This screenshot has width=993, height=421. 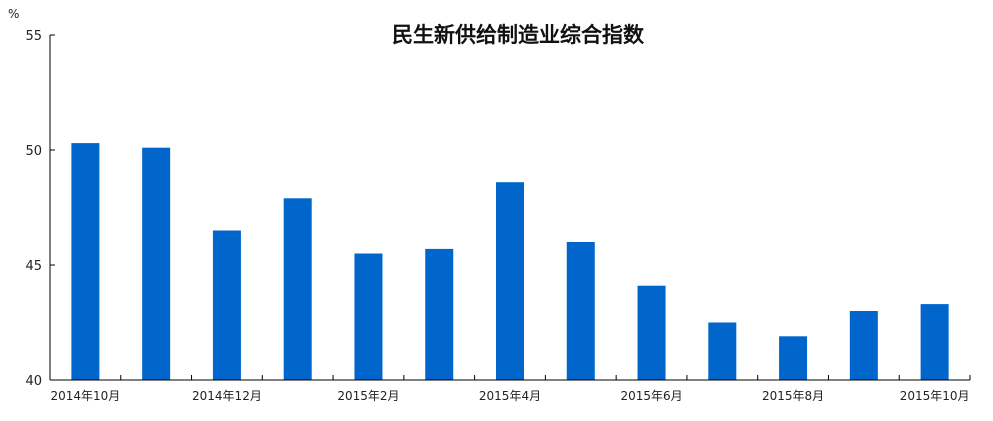 What do you see at coordinates (934, 342) in the screenshot?
I see `bar: 2015年10月: 43.3` at bounding box center [934, 342].